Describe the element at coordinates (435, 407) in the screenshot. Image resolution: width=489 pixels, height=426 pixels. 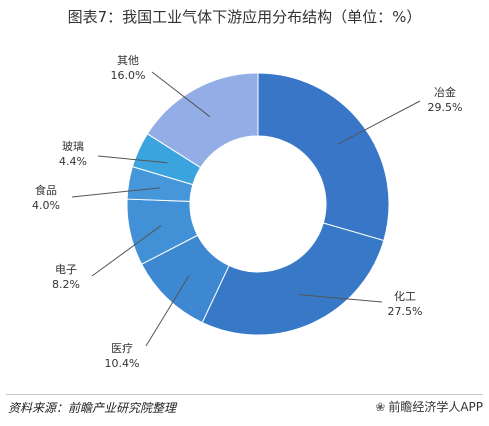
I see `brand-text: 前瞻经济学人APP` at that location.